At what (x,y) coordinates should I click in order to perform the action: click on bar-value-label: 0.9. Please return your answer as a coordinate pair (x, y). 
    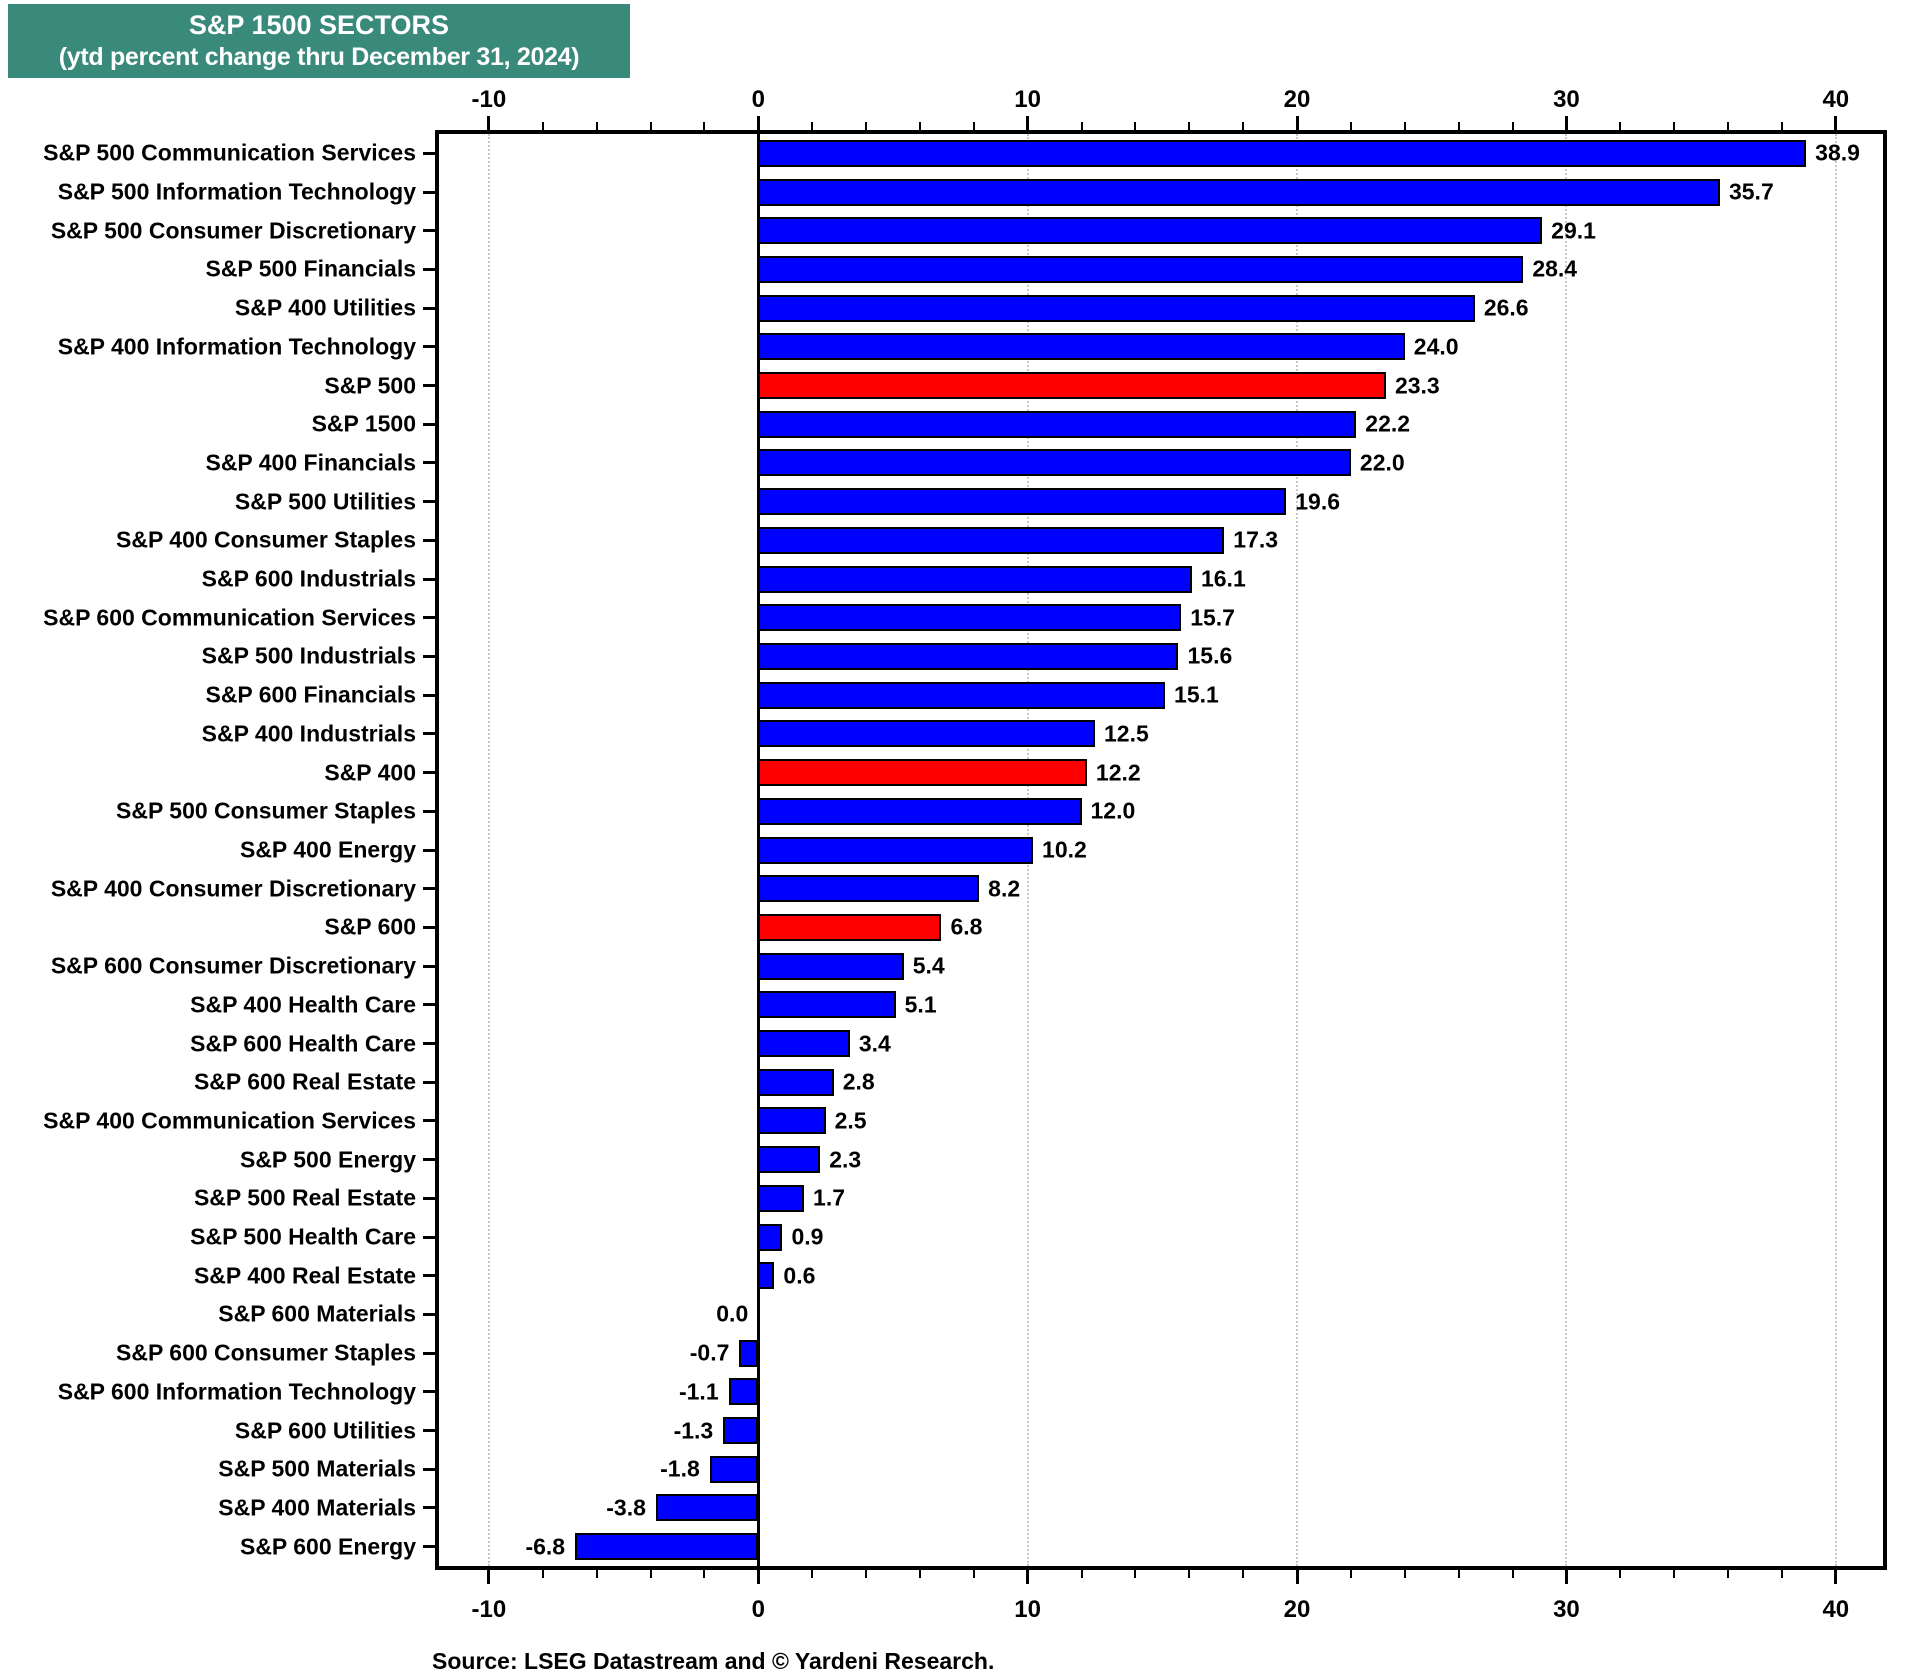
    Looking at the image, I should click on (807, 1236).